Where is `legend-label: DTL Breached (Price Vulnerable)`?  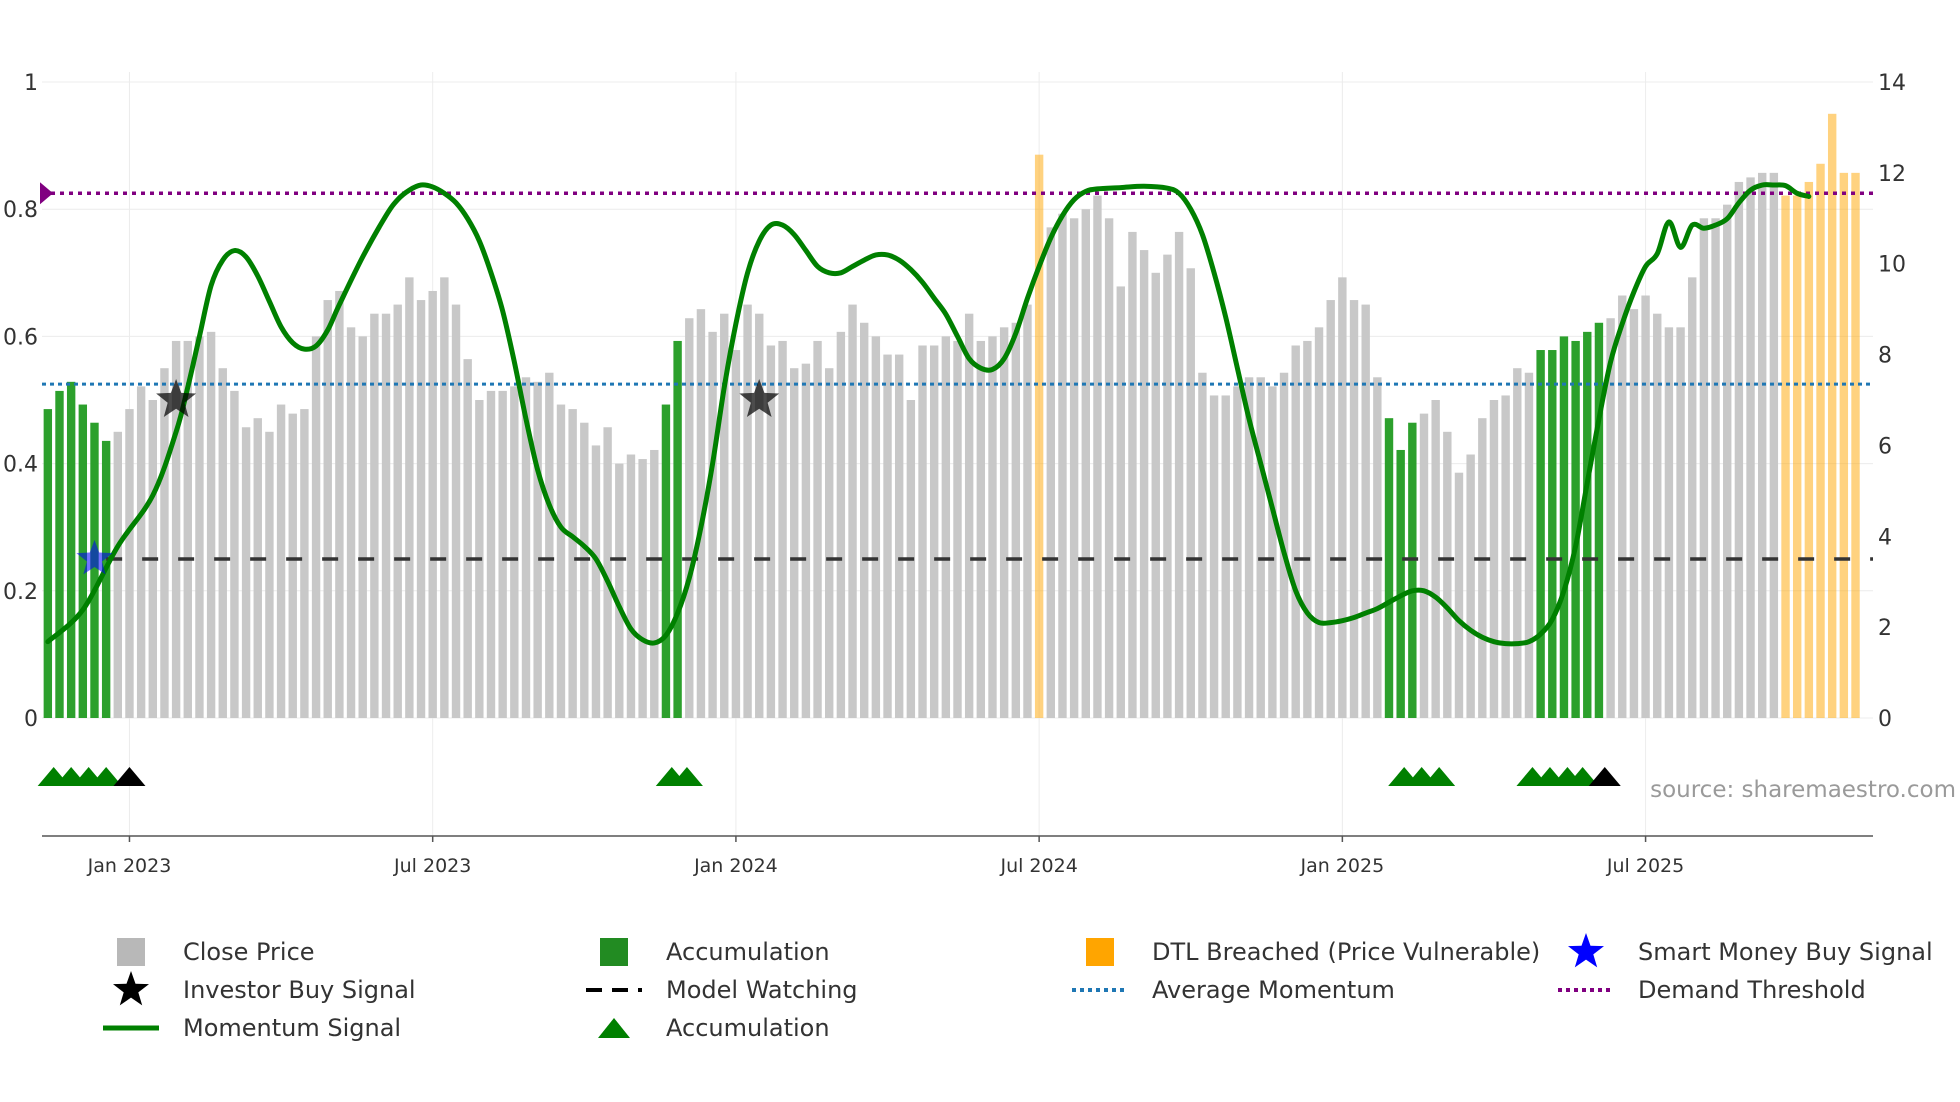
legend-label: DTL Breached (Price Vulnerable) is located at coordinates (1346, 952).